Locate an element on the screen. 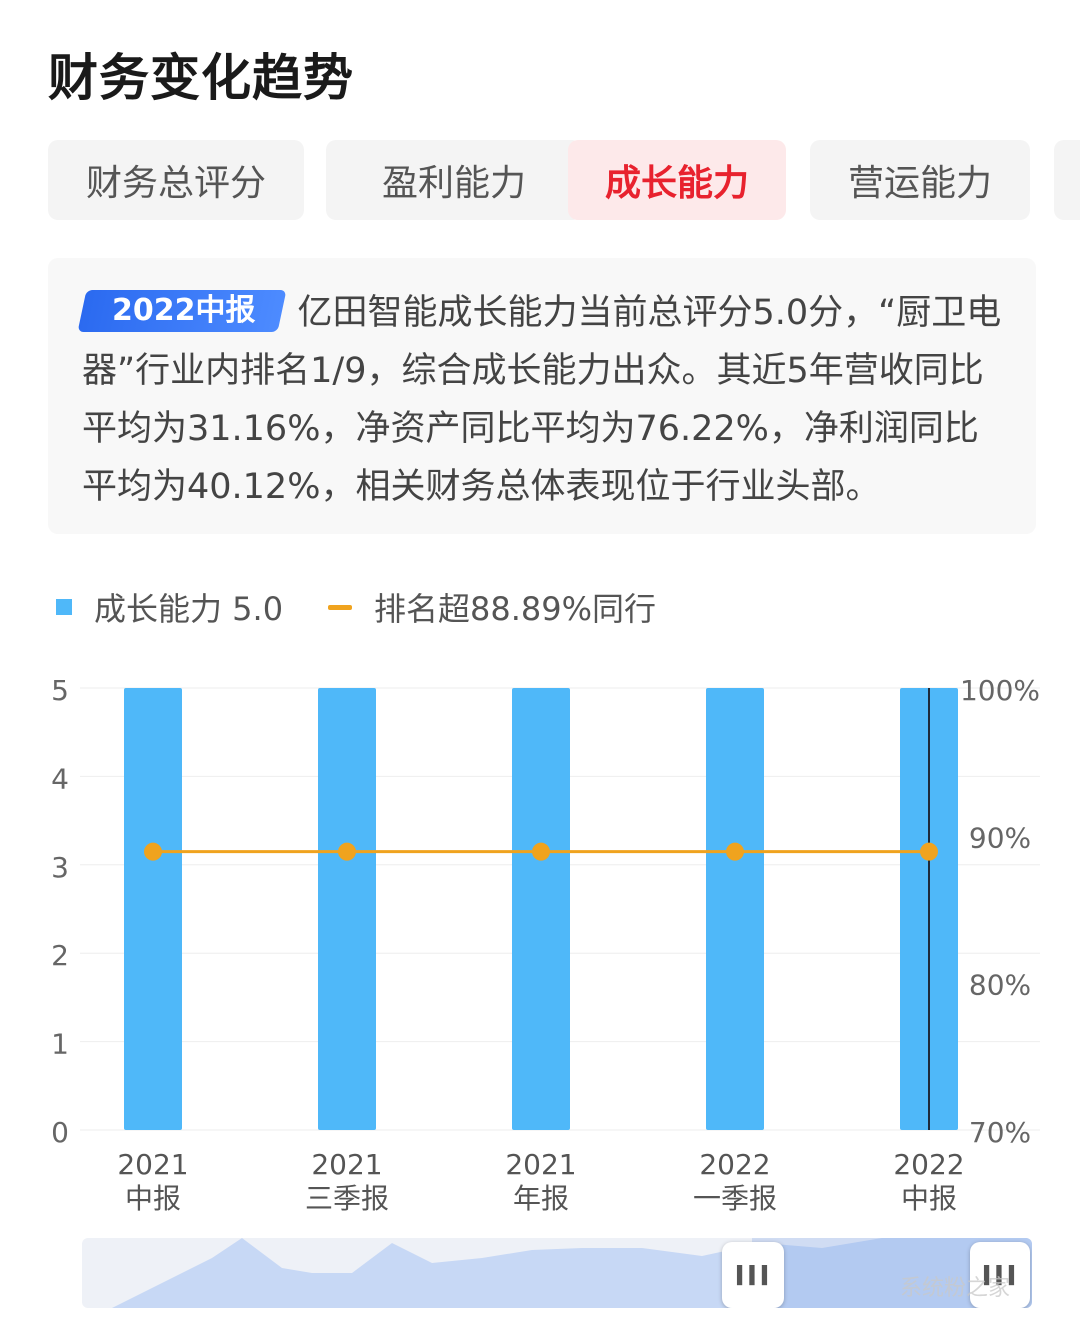 This screenshot has width=1080, height=1327. watermark: 系统粉之家 is located at coordinates (955, 1288).